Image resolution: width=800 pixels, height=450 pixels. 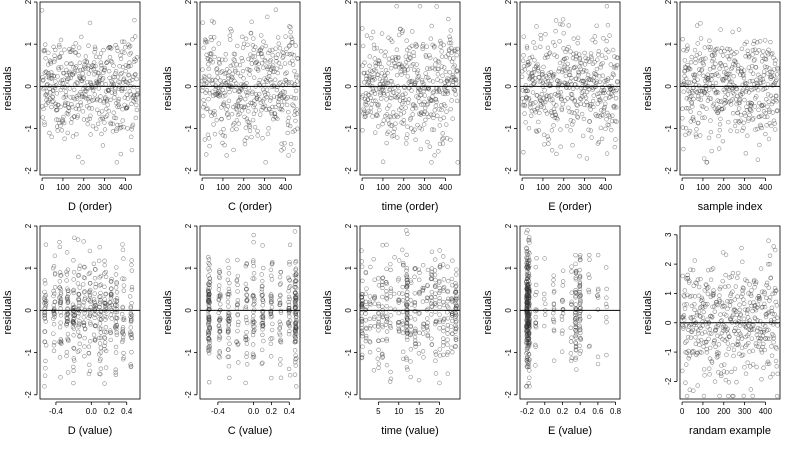 I want to click on y-axis-title: residuals, so click(x=648, y=312).